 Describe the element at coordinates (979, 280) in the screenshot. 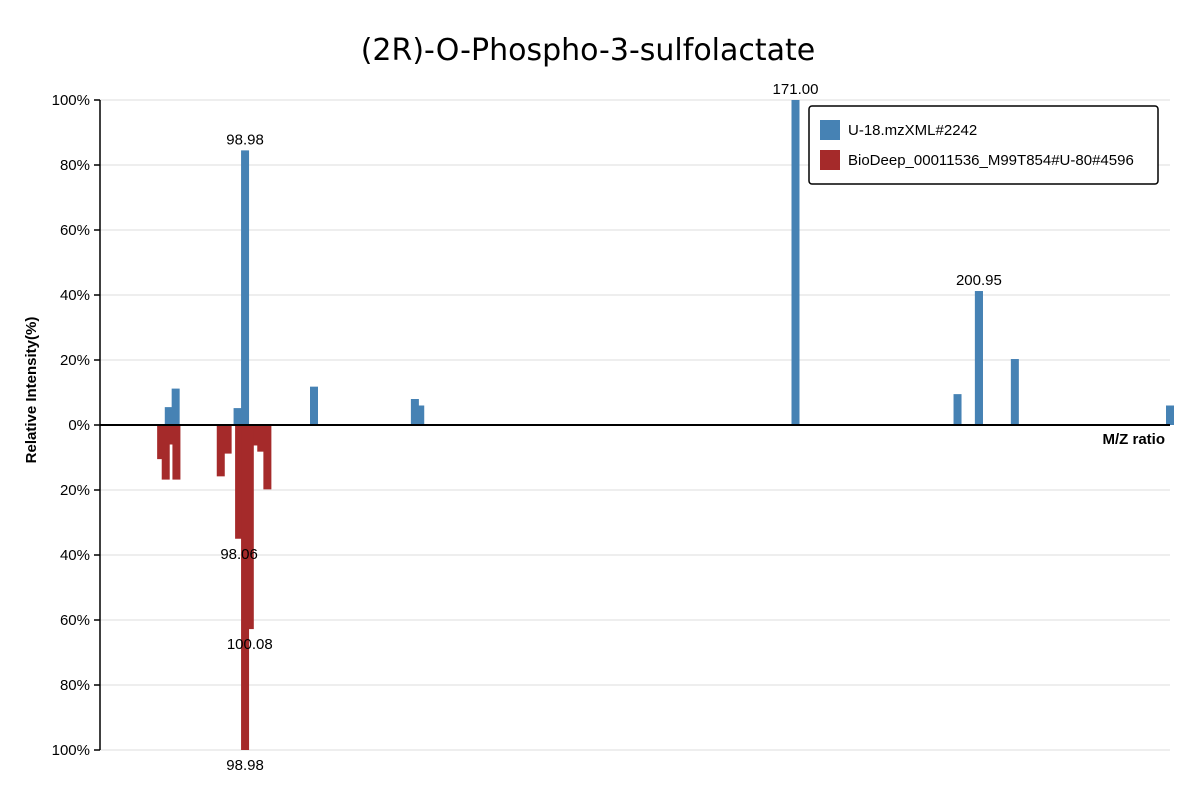

I see `peak-label: 200.95` at that location.